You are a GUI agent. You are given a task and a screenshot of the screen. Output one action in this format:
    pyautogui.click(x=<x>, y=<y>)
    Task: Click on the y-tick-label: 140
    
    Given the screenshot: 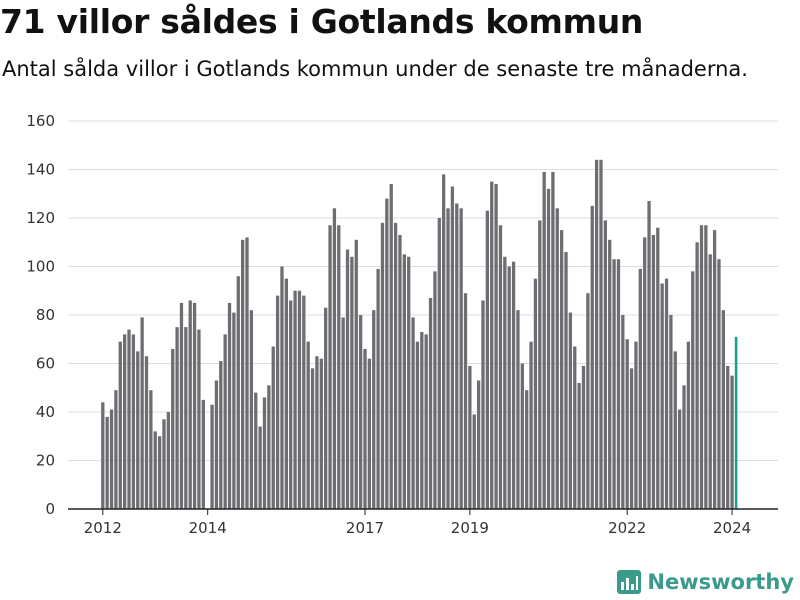 What is the action you would take?
    pyautogui.click(x=40, y=170)
    